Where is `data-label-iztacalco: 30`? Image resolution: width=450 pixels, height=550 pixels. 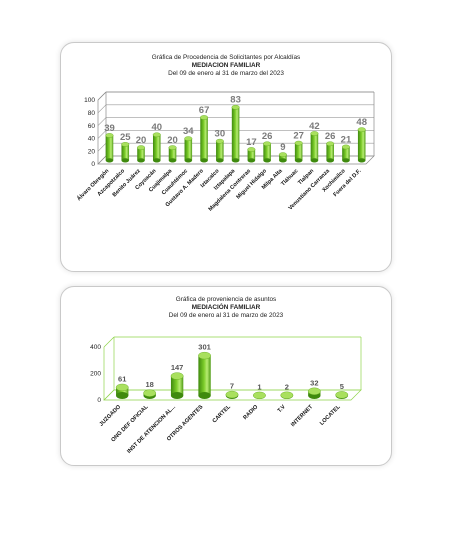 data-label-iztacalco: 30 is located at coordinates (220, 134).